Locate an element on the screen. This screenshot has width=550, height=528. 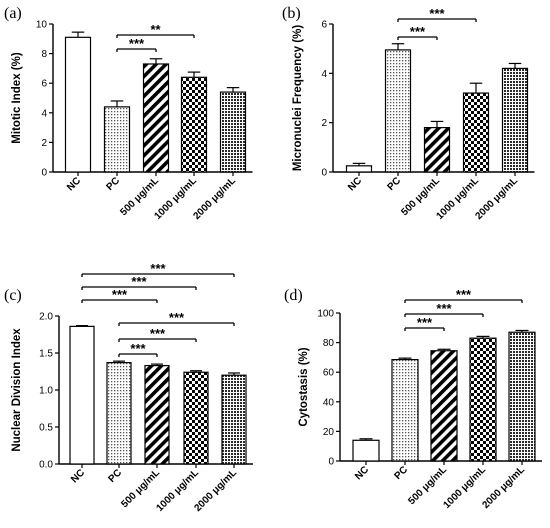
y-tick-label: 0.5 is located at coordinates (46, 428).